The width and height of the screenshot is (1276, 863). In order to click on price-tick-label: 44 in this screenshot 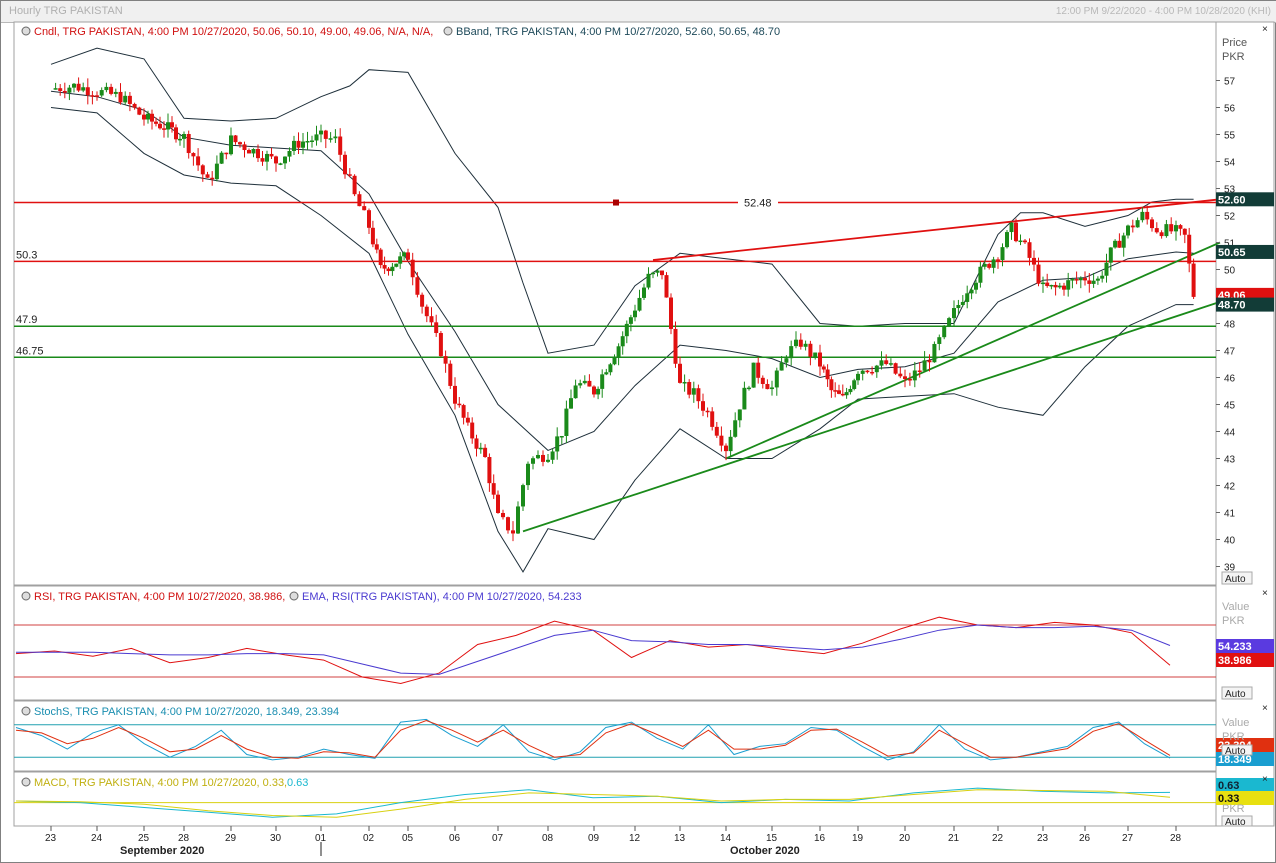, I will do `click(1230, 433)`.